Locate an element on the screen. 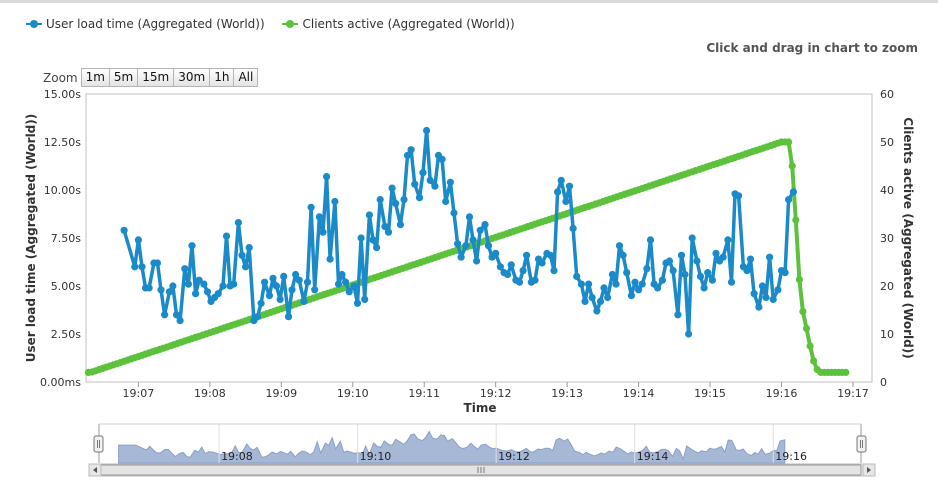 This screenshot has width=938, height=501. zoom-button-all: All is located at coordinates (246, 77).